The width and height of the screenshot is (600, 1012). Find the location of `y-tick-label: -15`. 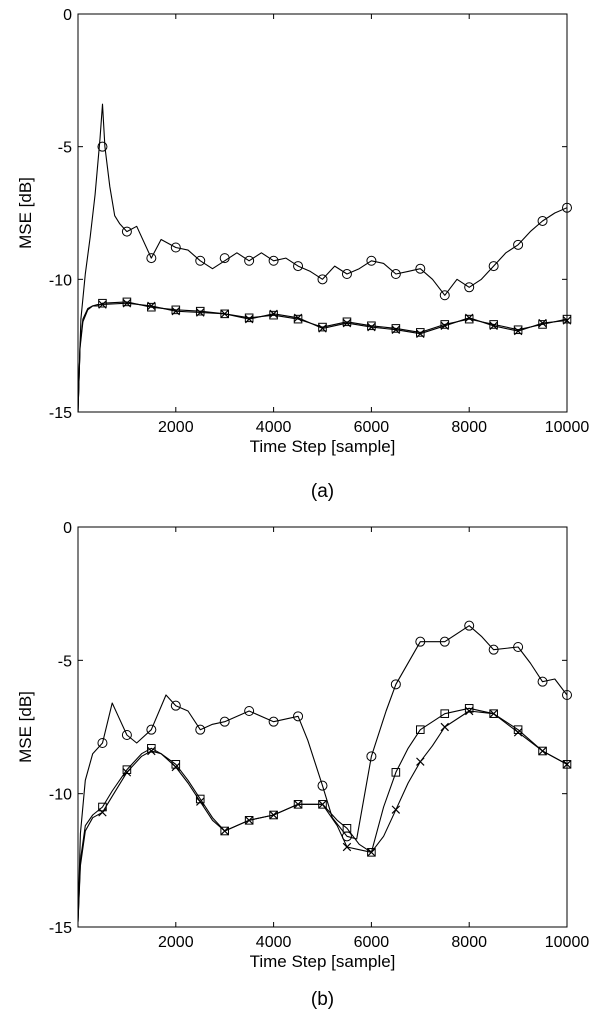

y-tick-label: -15 is located at coordinates (60, 413).